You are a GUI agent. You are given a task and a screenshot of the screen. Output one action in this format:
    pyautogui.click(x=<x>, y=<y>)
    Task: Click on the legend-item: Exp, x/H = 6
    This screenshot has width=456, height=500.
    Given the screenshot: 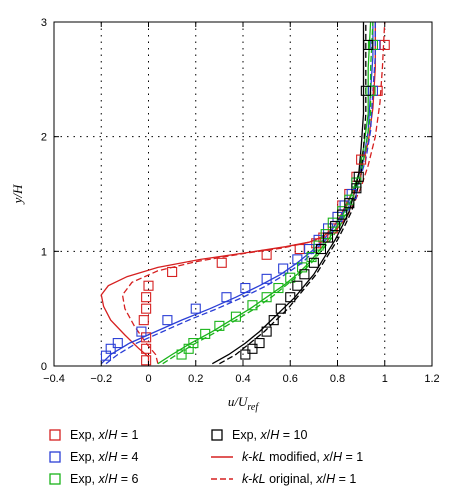 What is the action you would take?
    pyautogui.click(x=93, y=479)
    